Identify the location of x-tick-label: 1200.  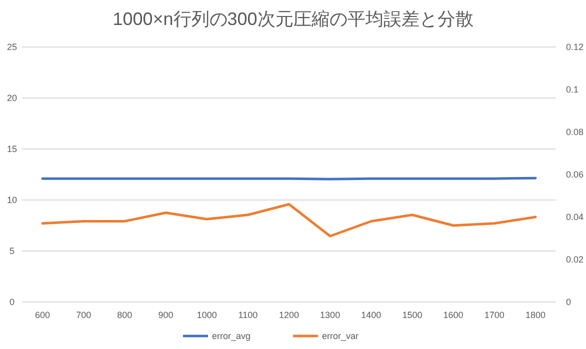
(289, 315).